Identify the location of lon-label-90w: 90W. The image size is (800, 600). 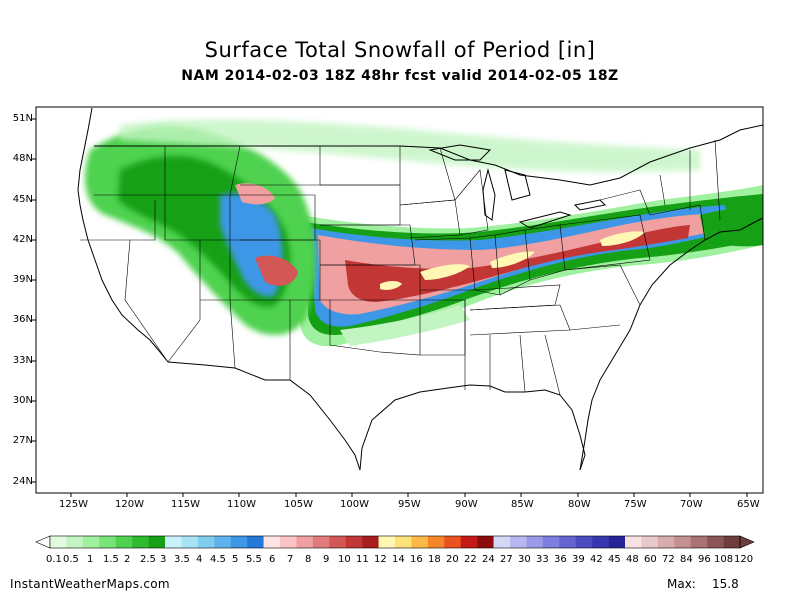
(466, 504).